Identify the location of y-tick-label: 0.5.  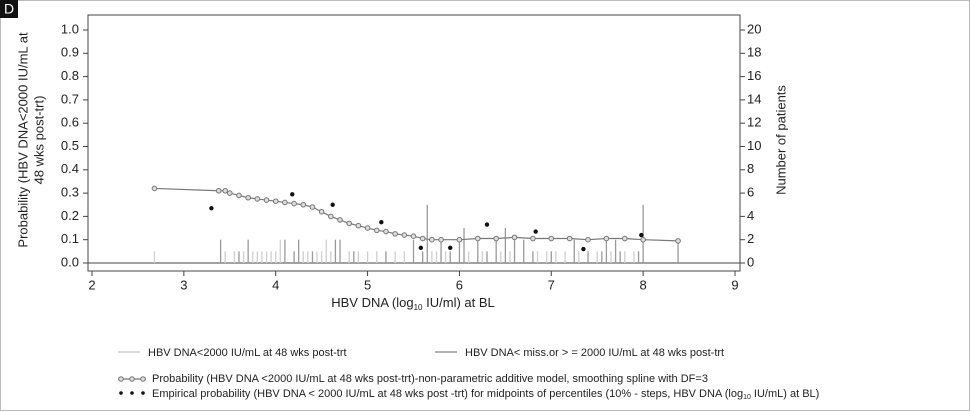
(70, 145).